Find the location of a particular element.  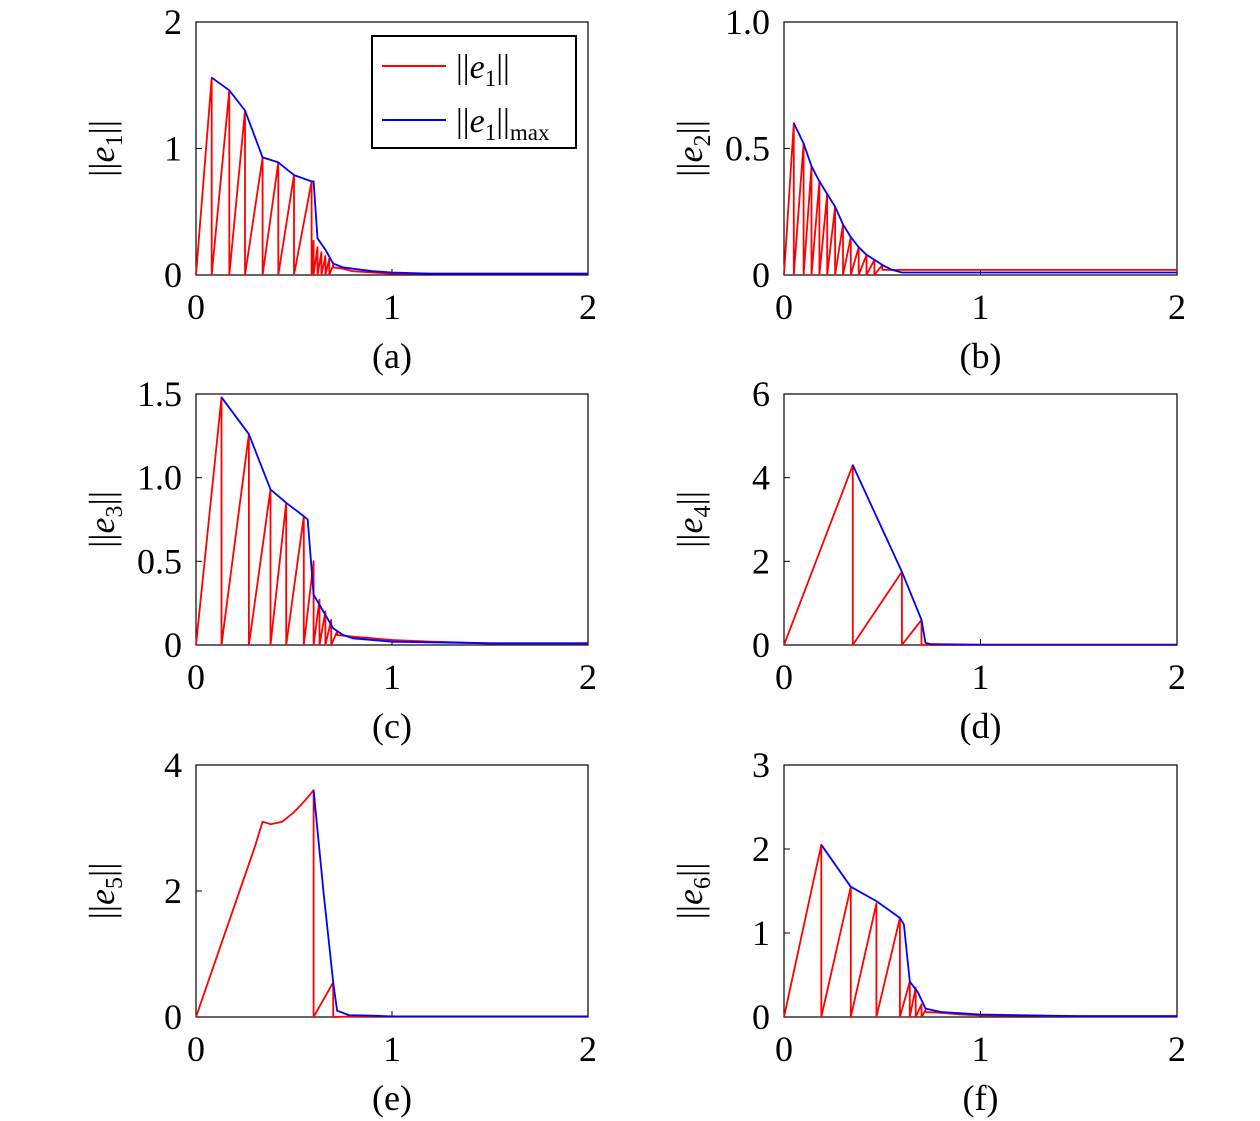

legend: ||e1|| ||e1||max is located at coordinates (474, 92).